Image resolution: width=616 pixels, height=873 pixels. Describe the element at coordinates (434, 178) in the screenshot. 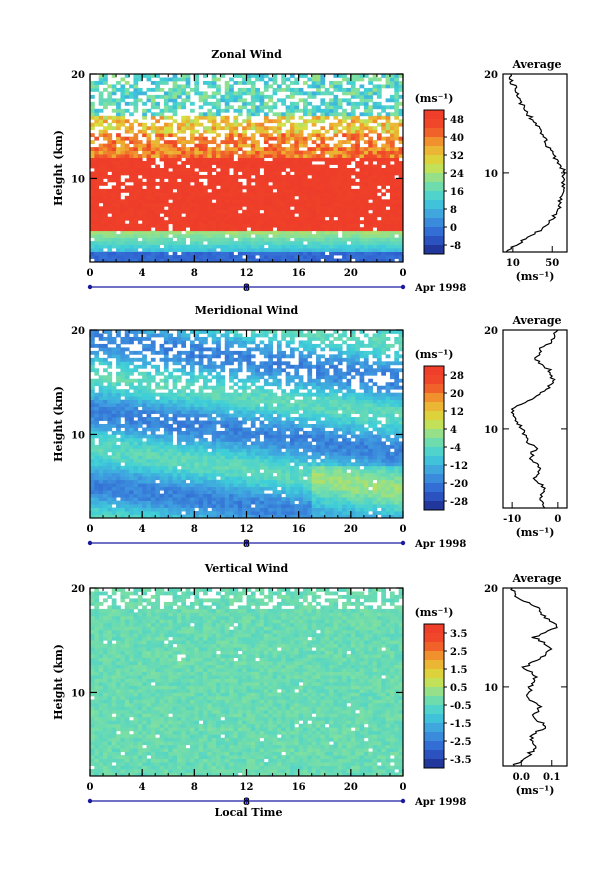

I see `colorbar-segment` at that location.